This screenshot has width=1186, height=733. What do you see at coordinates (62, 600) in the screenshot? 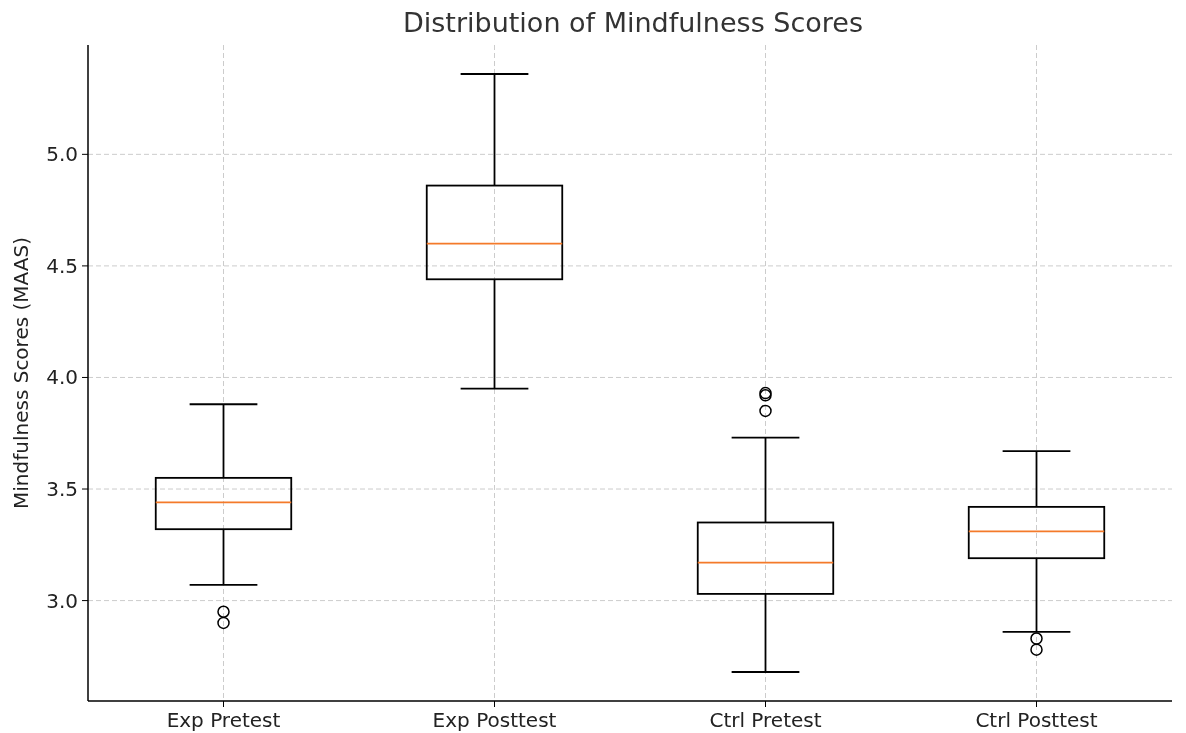
I see `y-tick-label: 3.0` at bounding box center [62, 600].